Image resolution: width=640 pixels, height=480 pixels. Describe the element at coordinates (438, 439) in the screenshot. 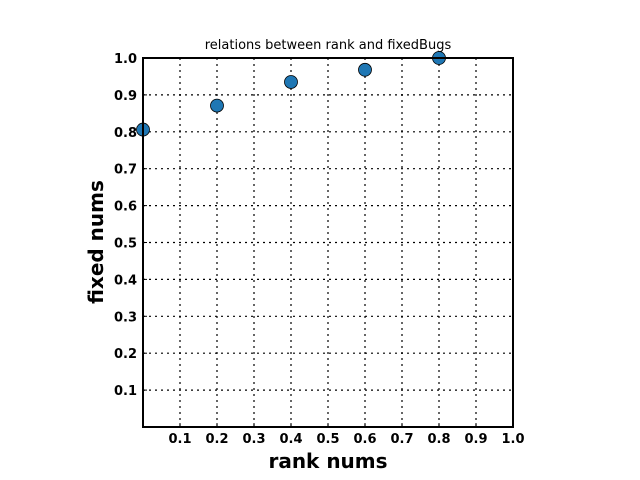

I see `x-tick-label: 0.8` at that location.